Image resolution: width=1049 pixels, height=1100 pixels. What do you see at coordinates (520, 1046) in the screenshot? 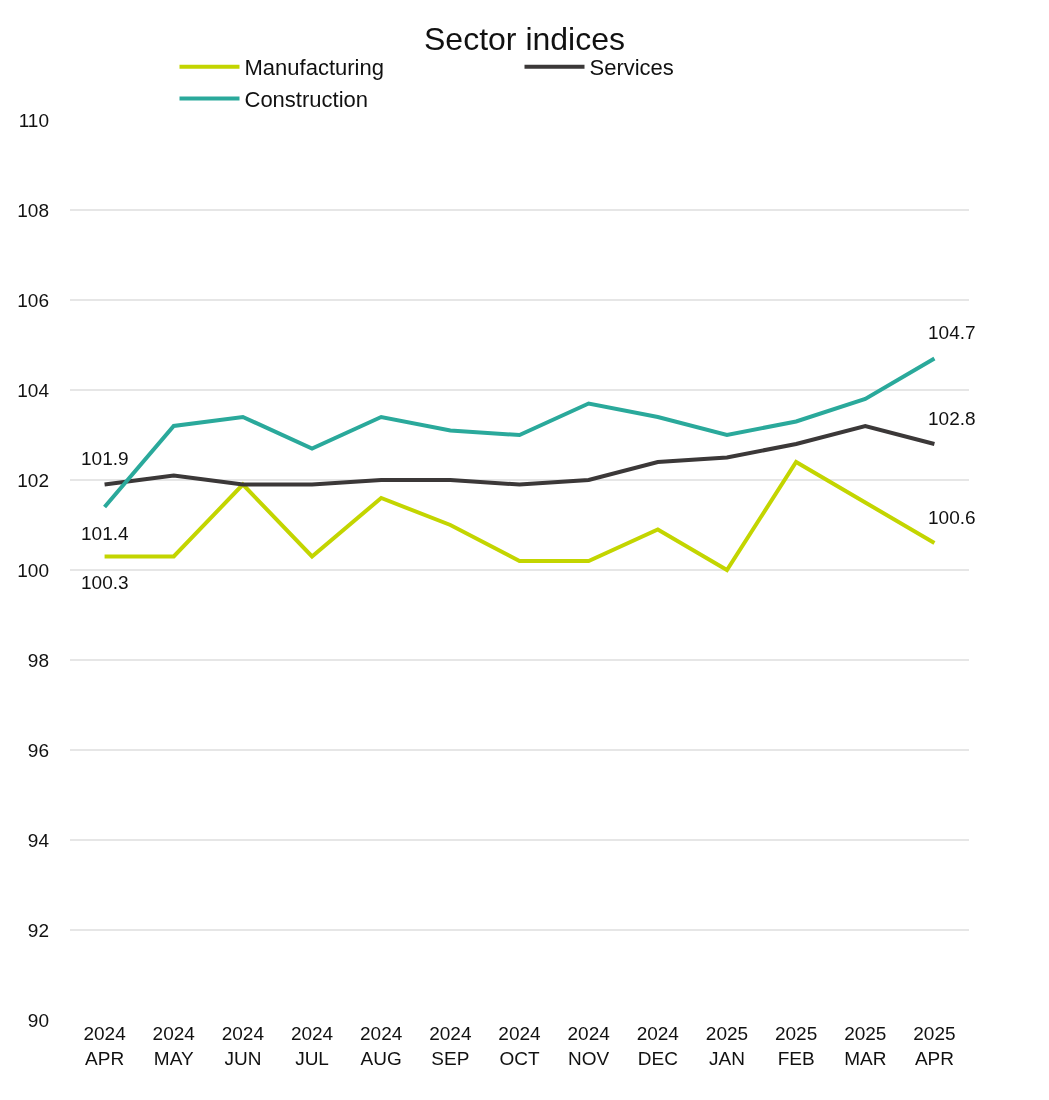
I see `x-tick-label: 2024 OCT` at bounding box center [520, 1046].